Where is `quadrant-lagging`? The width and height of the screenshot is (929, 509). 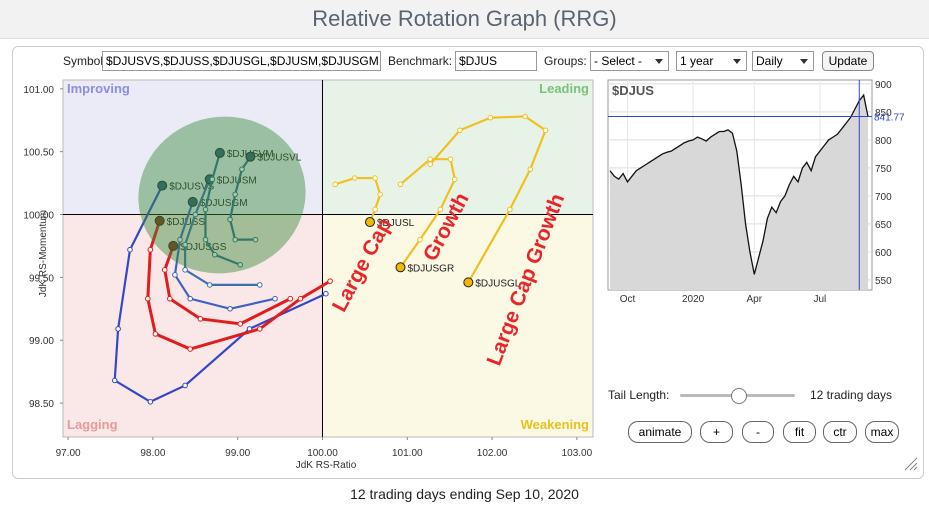 quadrant-lagging is located at coordinates (193, 325).